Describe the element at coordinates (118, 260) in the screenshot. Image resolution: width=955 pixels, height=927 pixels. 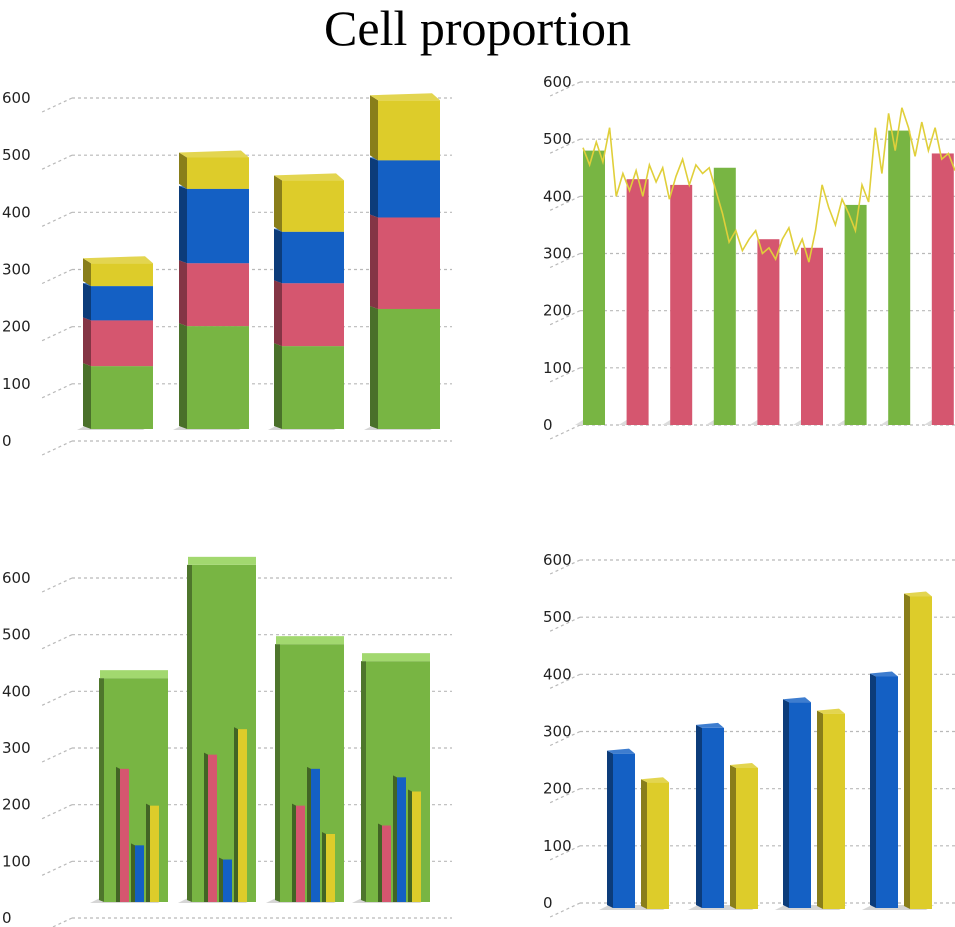
I see `stack-segment-1-4-top` at that location.